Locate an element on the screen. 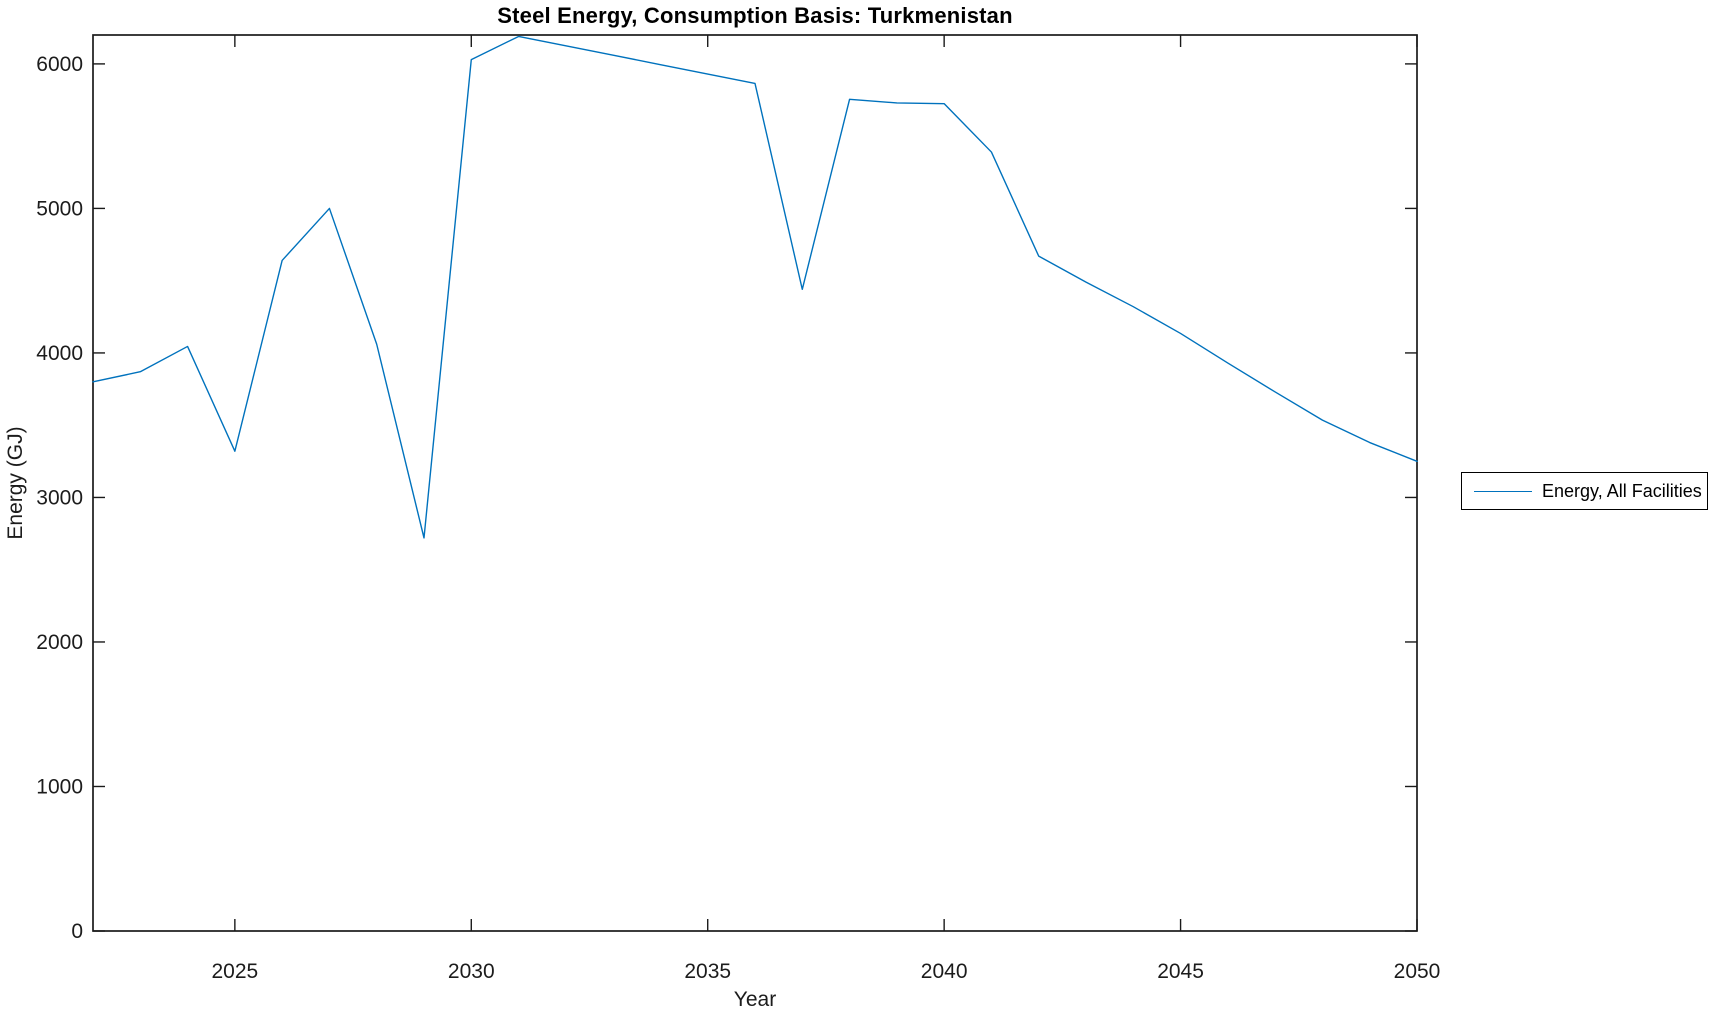 The image size is (1721, 1021). x-axis-label: Year is located at coordinates (755, 999).